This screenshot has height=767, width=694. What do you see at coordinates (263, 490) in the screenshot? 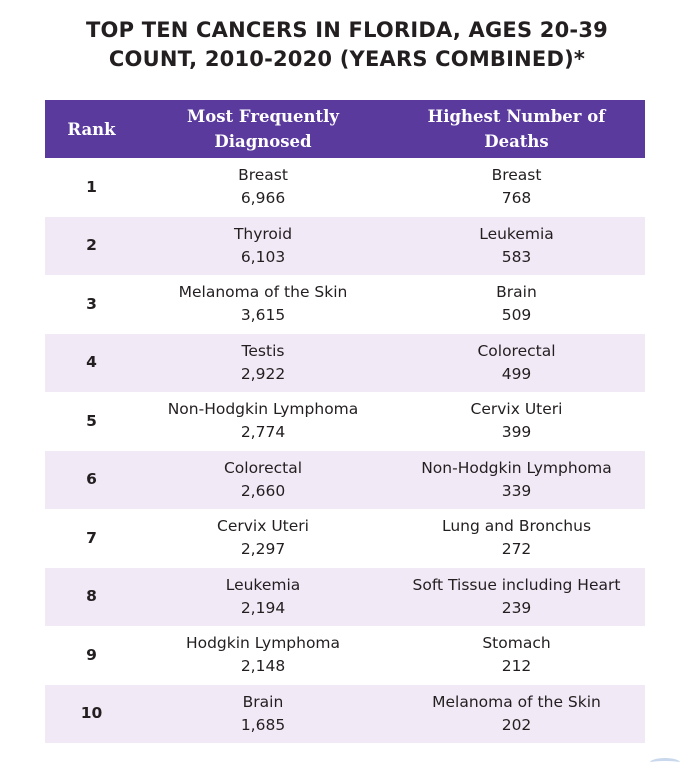
I see `diagnosed-count: 2,660` at bounding box center [263, 490].